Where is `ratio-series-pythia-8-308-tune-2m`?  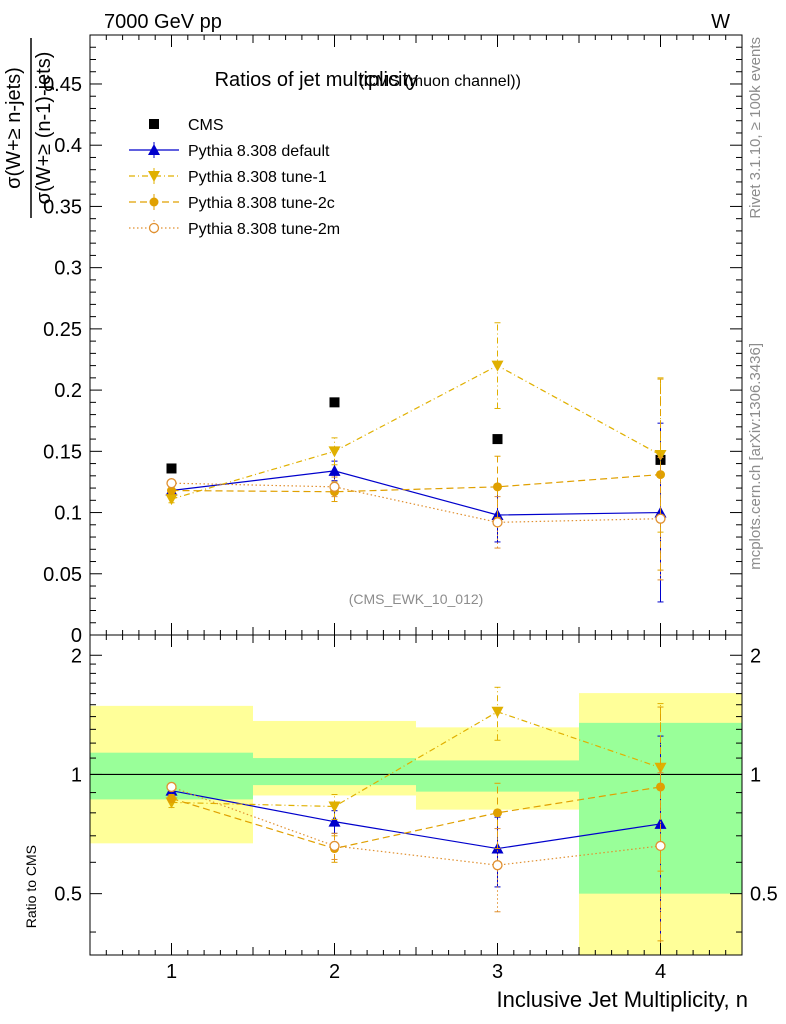
ratio-series-pythia-8-308-tune-2m is located at coordinates (416, 864).